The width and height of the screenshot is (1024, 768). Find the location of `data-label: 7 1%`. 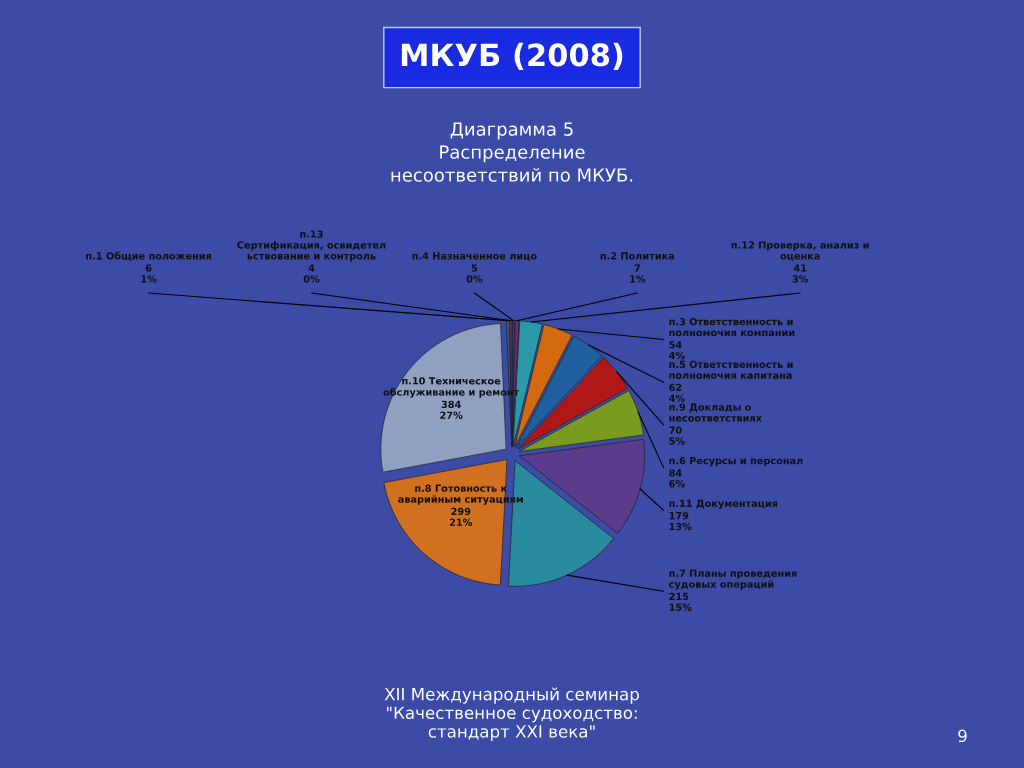

data-label: 7 1% is located at coordinates (638, 273).